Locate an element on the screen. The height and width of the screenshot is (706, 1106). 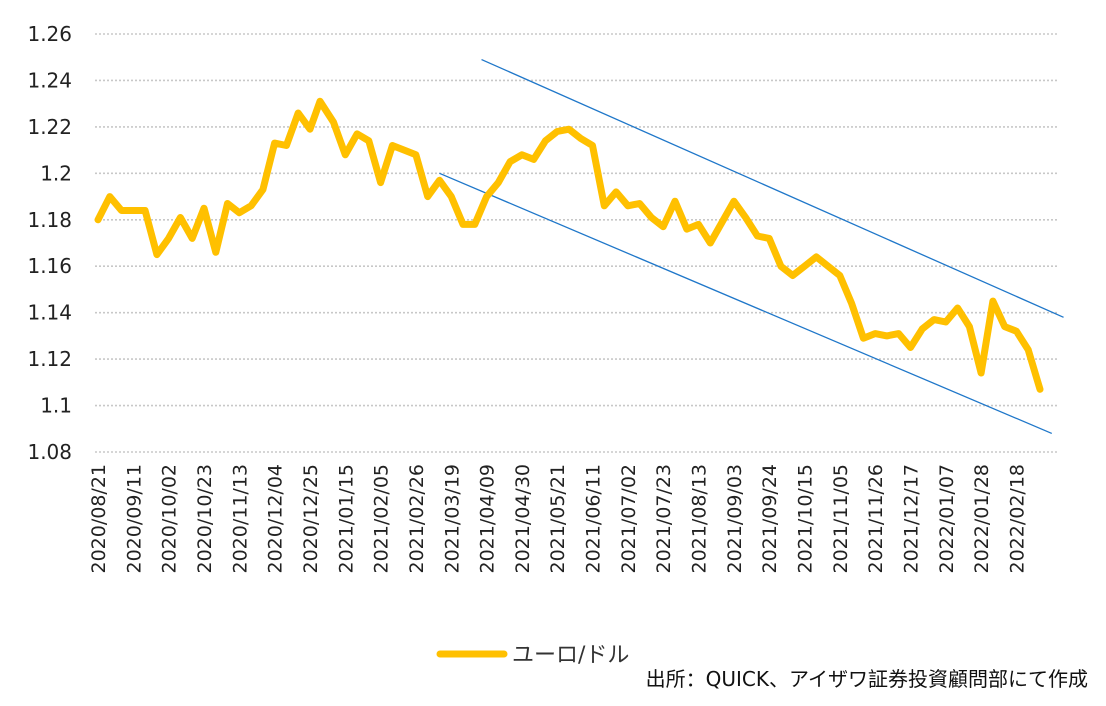
x-tick-label: 2021/02/05 is located at coordinates (382, 519).